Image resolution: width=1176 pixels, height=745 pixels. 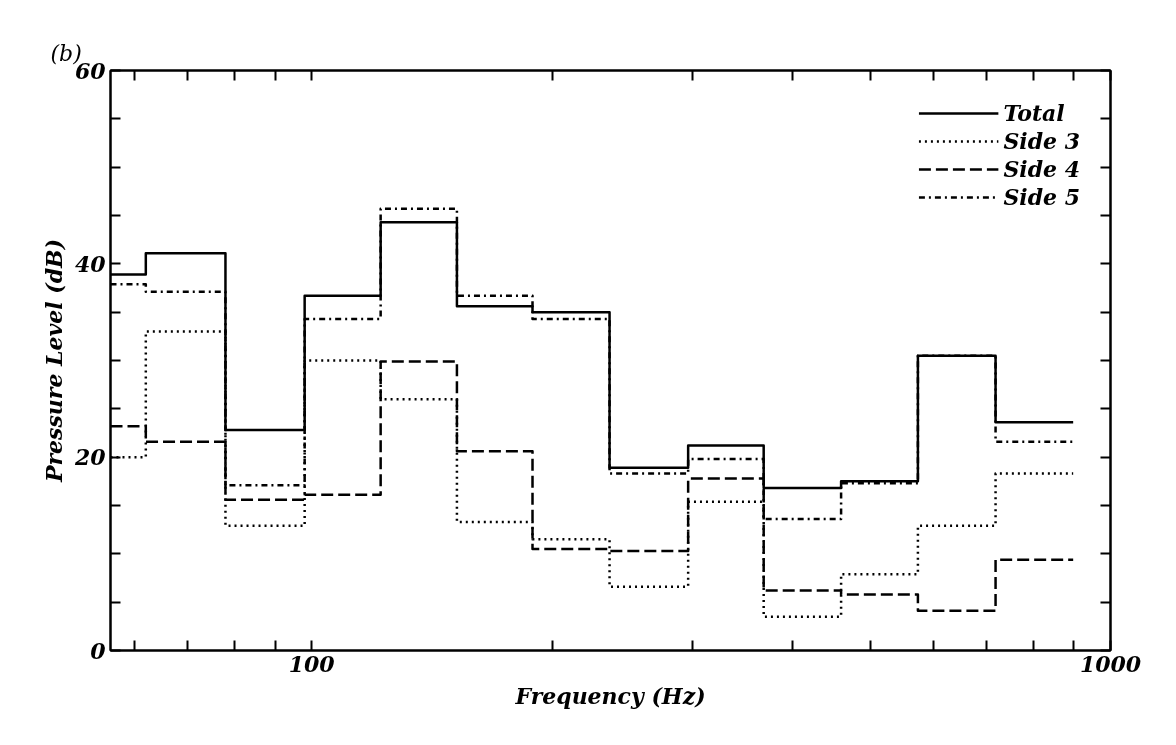 What do you see at coordinates (90, 457) in the screenshot?
I see `y-tick-label: 20` at bounding box center [90, 457].